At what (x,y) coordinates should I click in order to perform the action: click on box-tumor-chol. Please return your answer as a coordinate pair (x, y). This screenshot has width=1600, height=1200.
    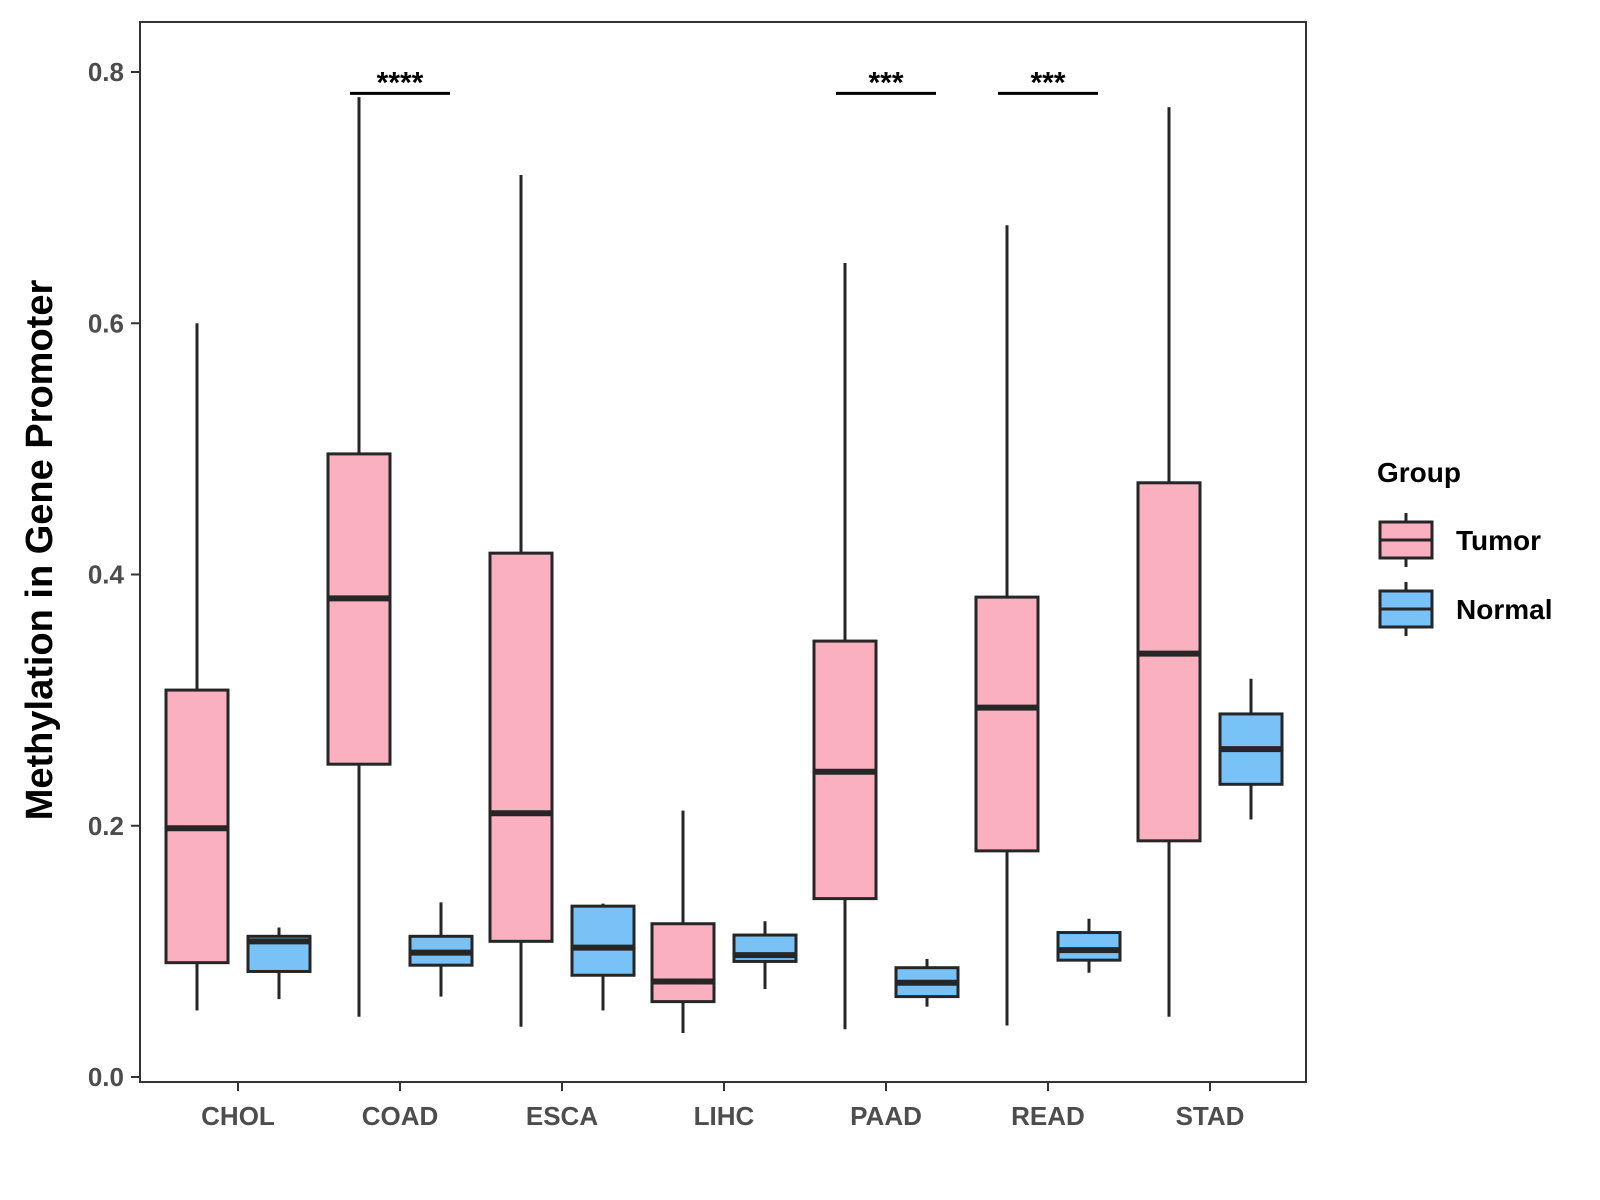
    Looking at the image, I should click on (197, 667).